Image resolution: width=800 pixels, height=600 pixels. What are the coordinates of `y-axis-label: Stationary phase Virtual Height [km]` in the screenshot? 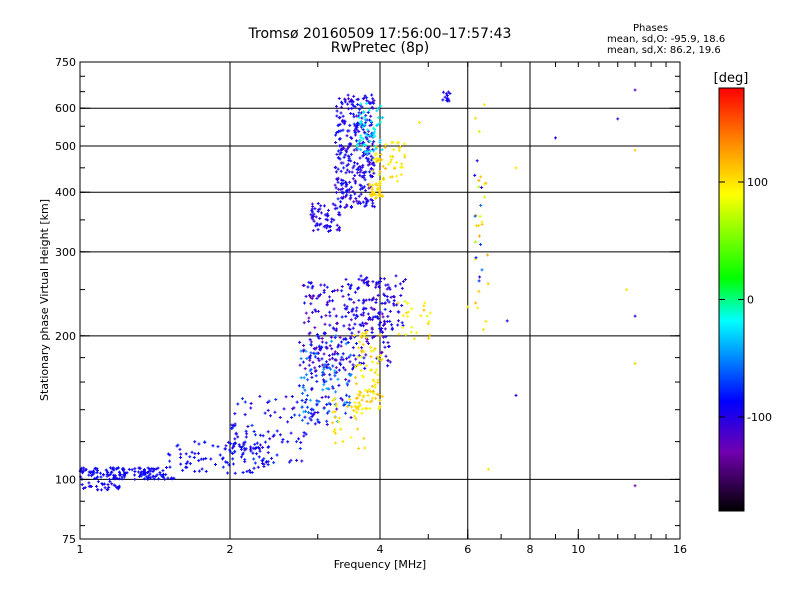 It's located at (44, 300).